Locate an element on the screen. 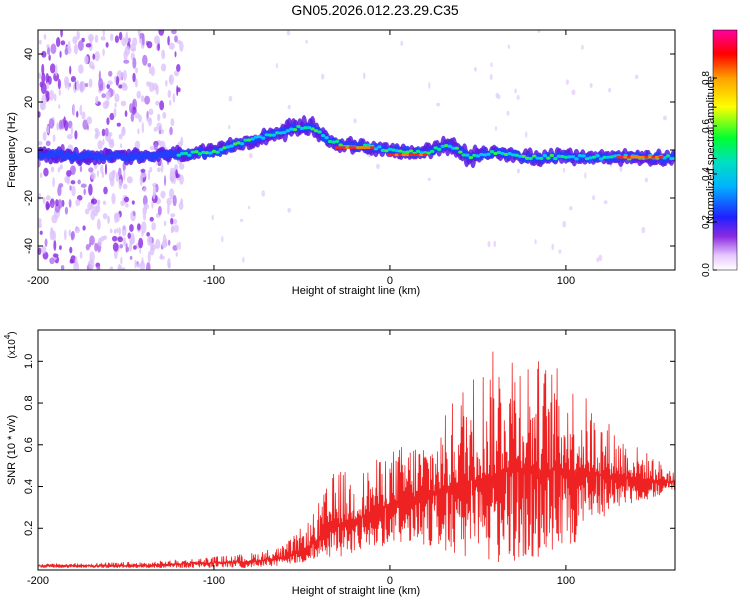  colorbar-tick-label: 0.8 is located at coordinates (706, 78).